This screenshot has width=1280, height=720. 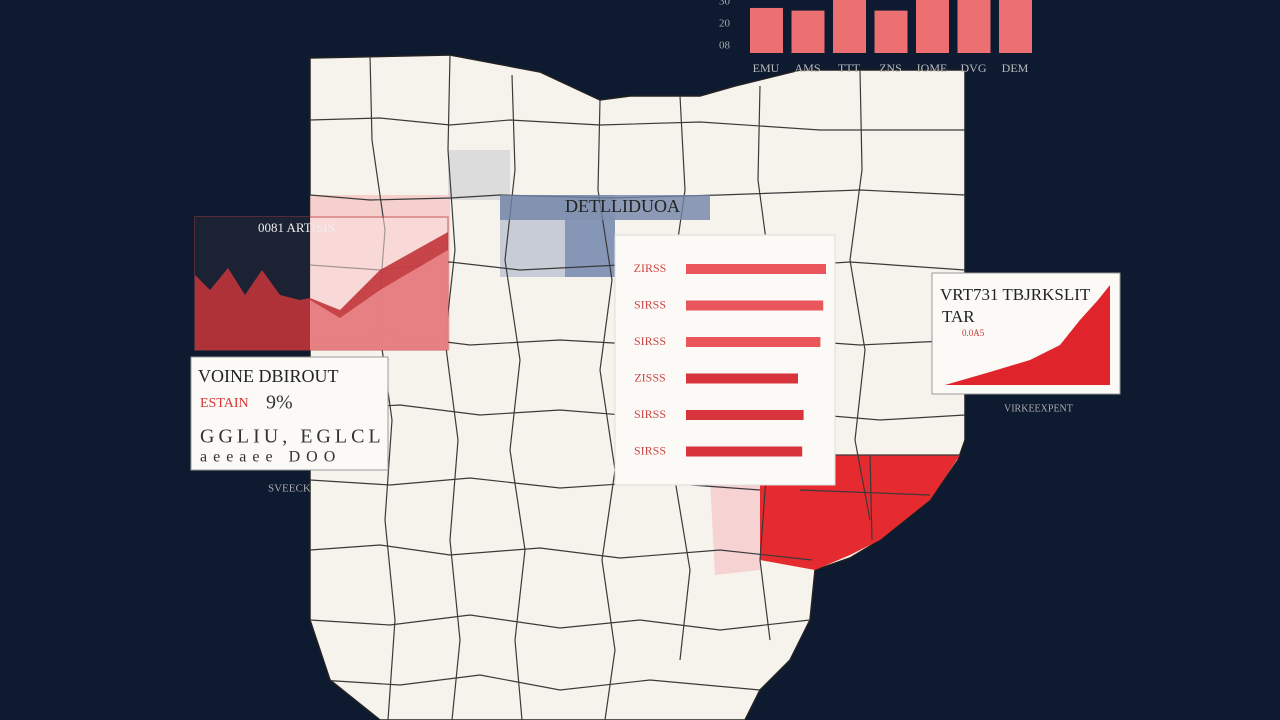 What do you see at coordinates (725, 4) in the screenshot?
I see `axis-label: 30` at bounding box center [725, 4].